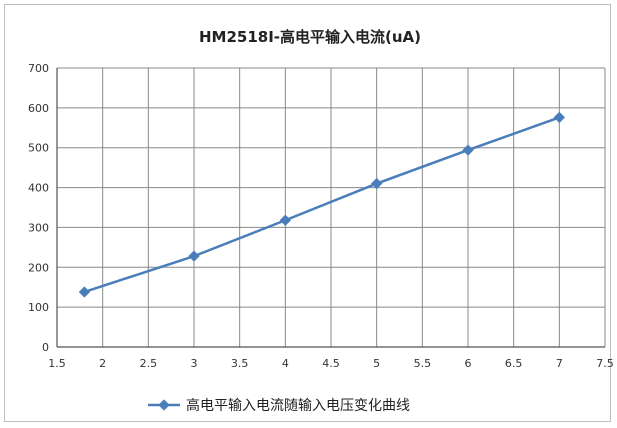 This screenshot has width=617, height=428. I want to click on x-tick-label: 6, so click(468, 363).